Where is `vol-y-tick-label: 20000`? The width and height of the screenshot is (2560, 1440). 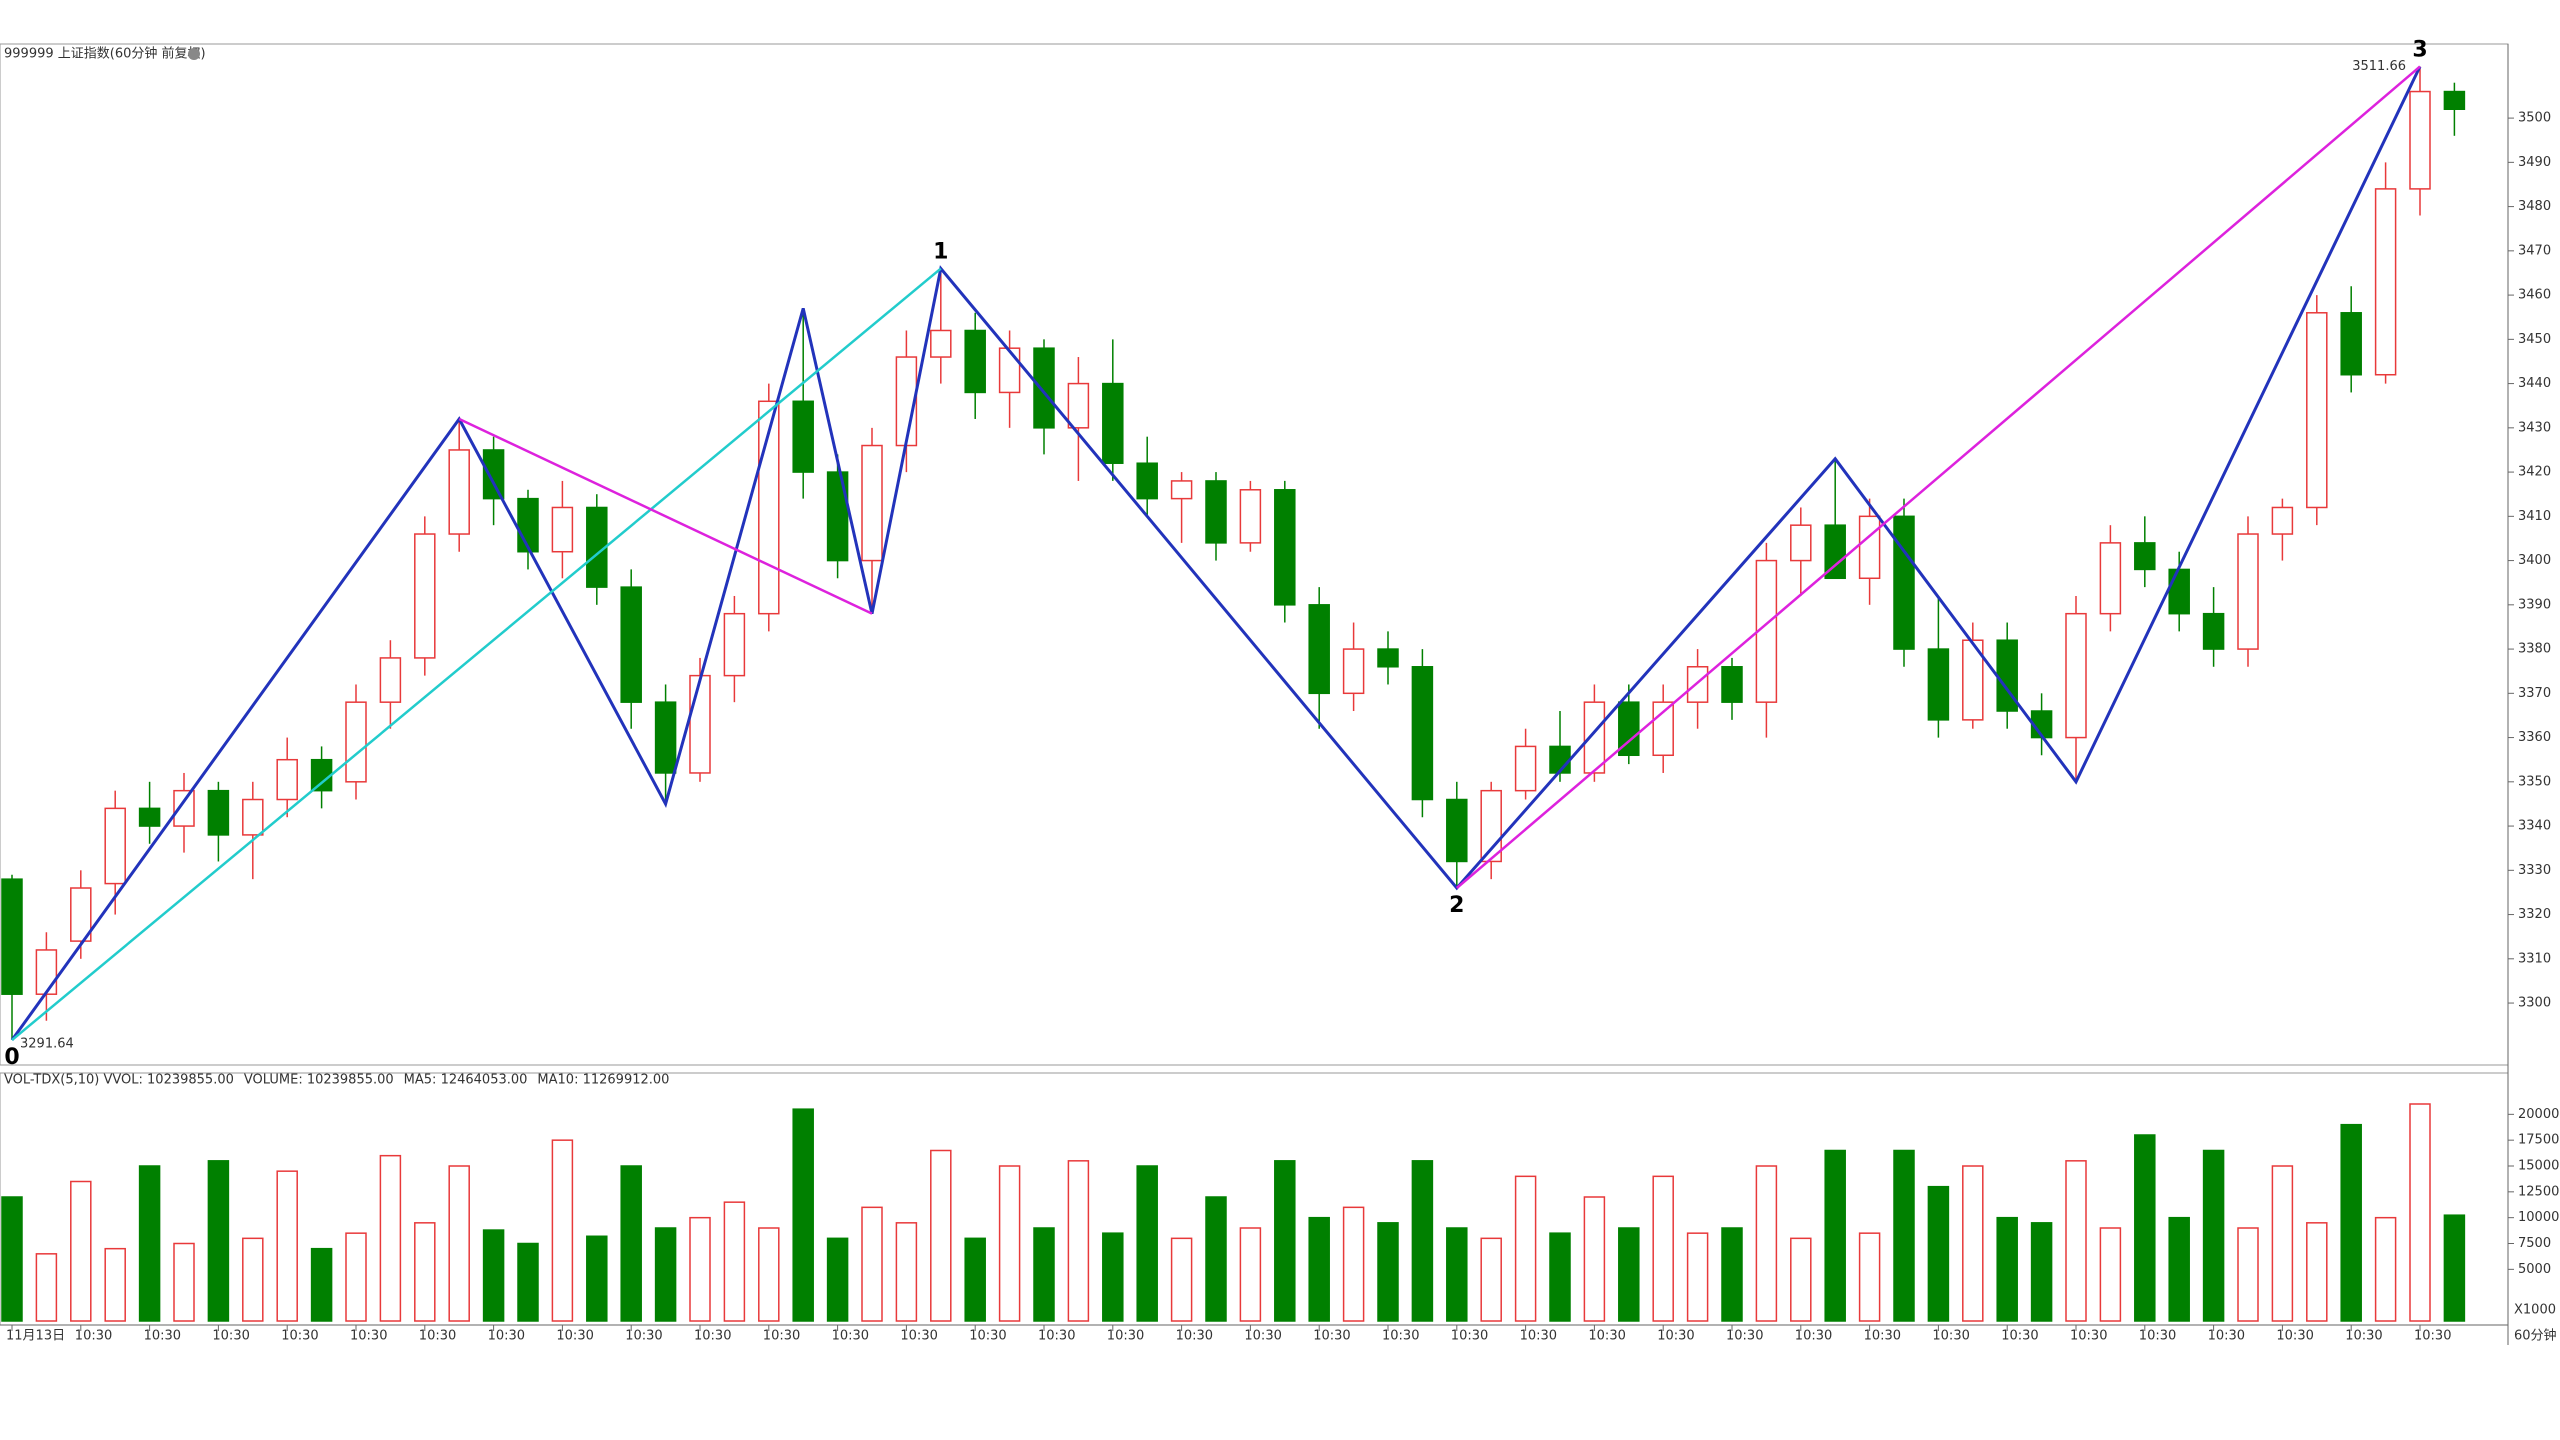
vol-y-tick-label: 20000 is located at coordinates (2538, 1114).